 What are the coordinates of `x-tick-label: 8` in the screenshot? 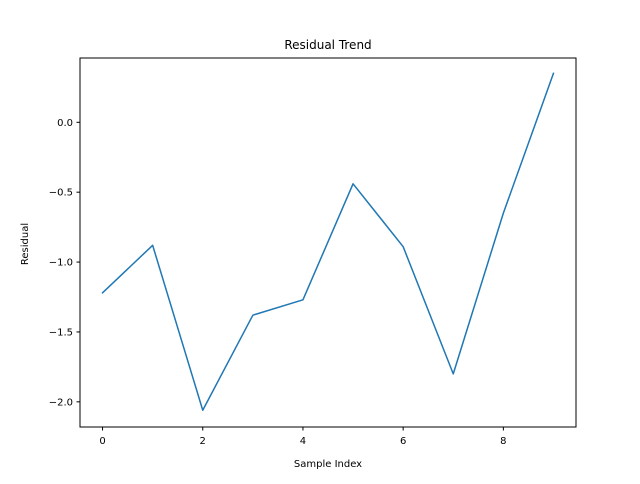 It's located at (503, 441).